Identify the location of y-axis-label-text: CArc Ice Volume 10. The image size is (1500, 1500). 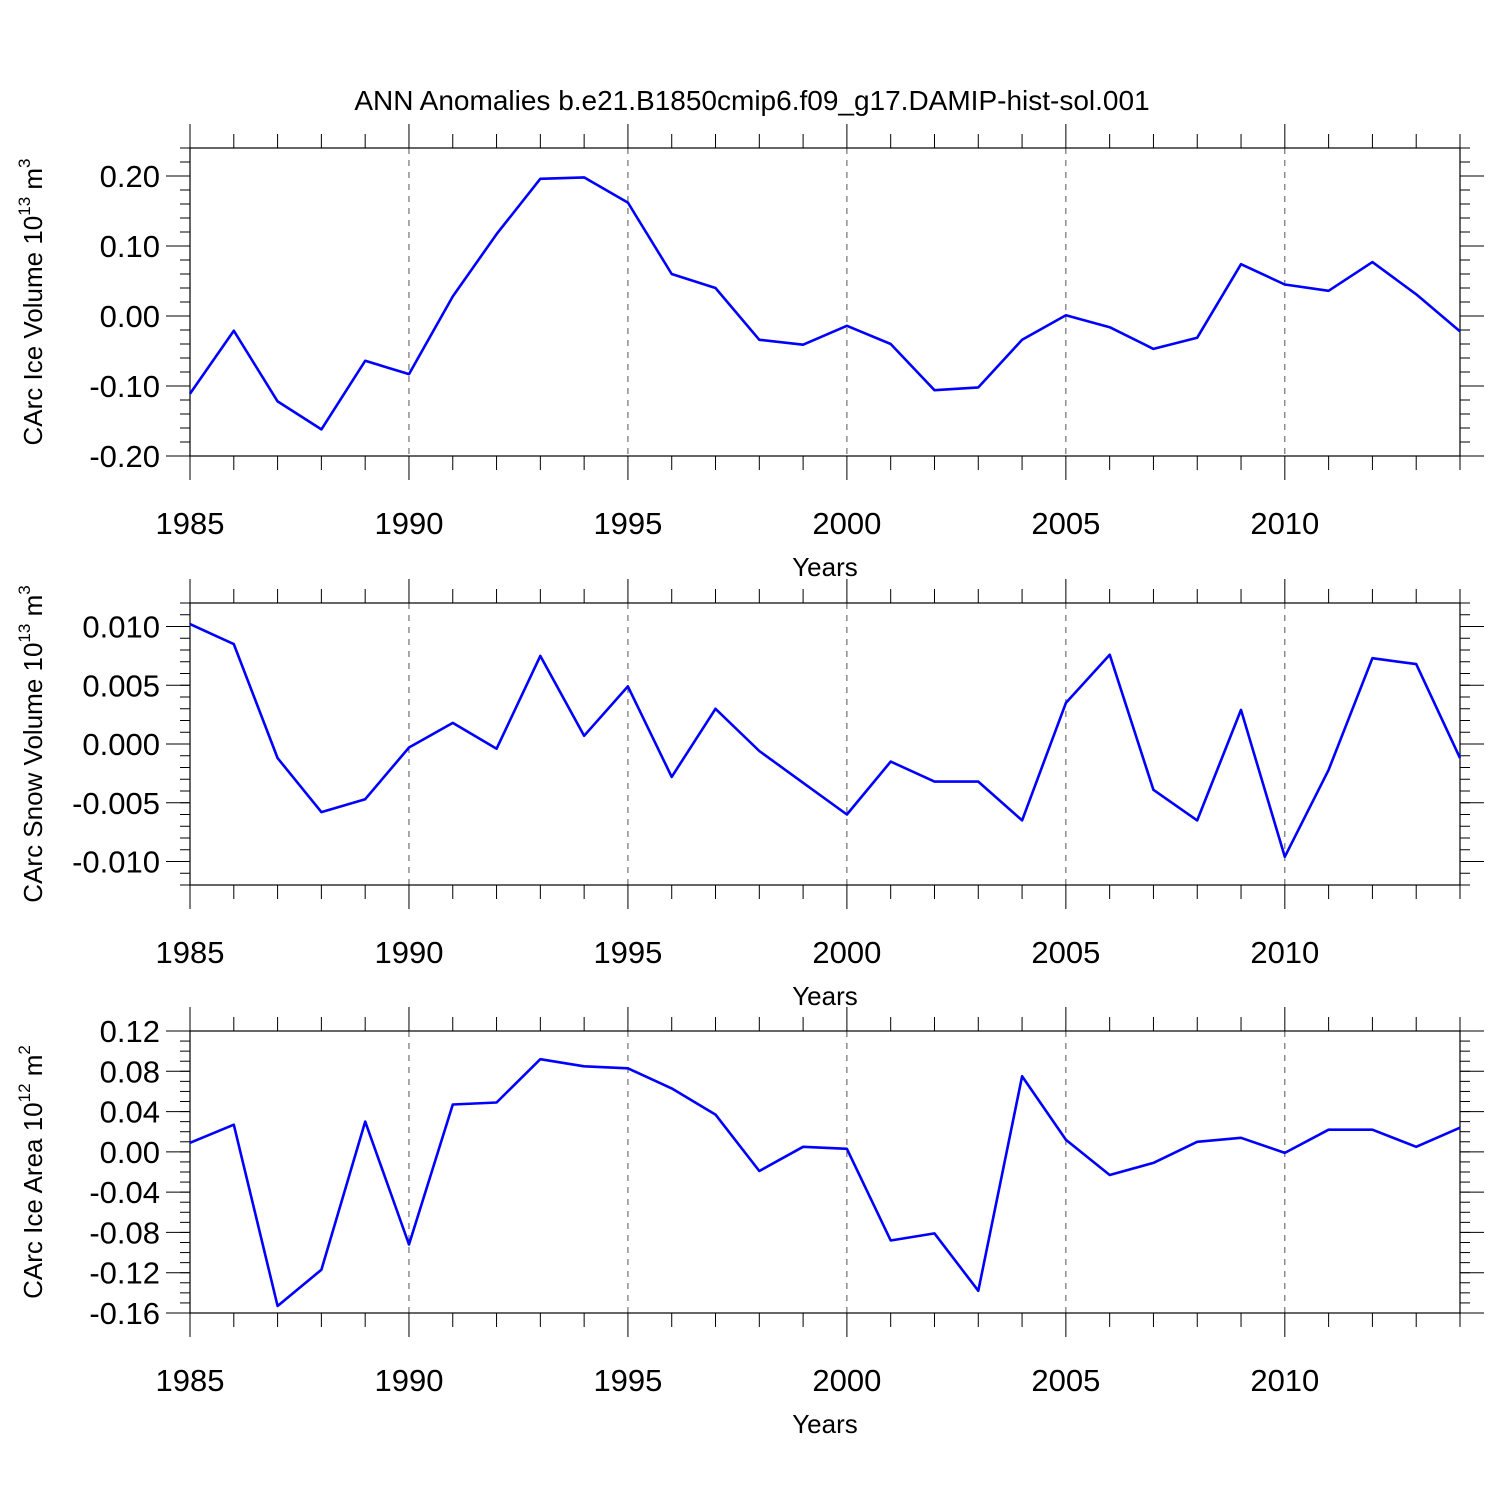
(33, 331).